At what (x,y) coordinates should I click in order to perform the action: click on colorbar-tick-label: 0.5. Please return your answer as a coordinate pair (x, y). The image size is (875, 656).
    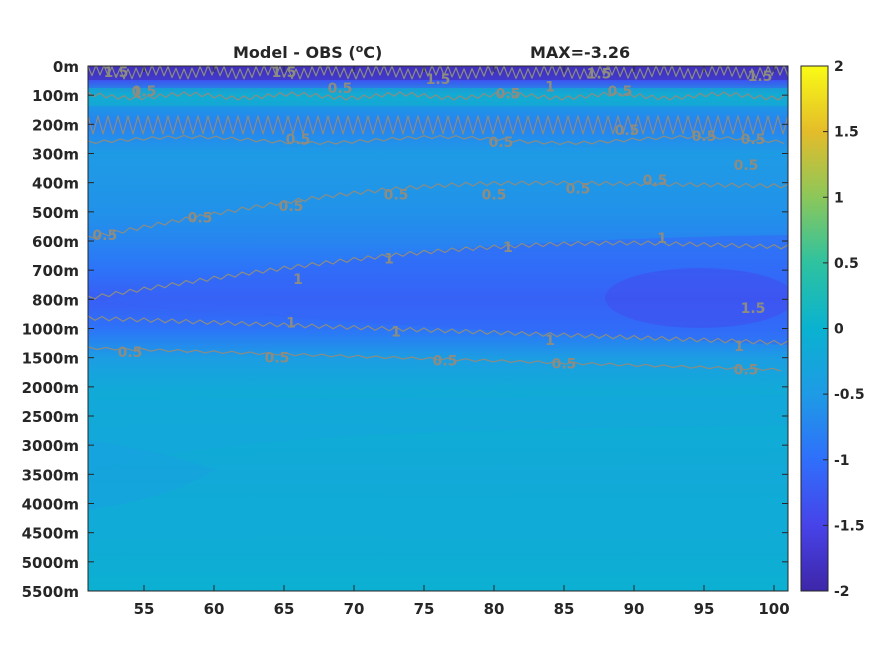
    Looking at the image, I should click on (846, 264).